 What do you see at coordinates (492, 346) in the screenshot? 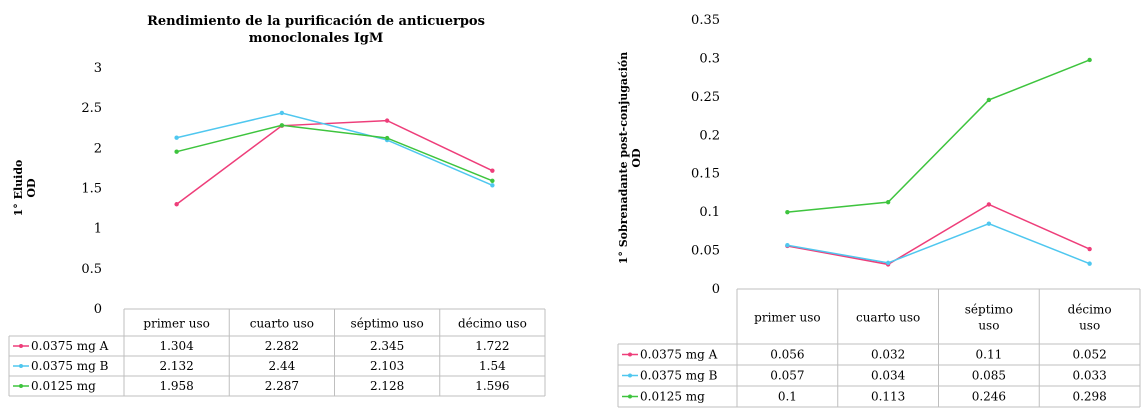
I see `data-table-value: 1.722` at bounding box center [492, 346].